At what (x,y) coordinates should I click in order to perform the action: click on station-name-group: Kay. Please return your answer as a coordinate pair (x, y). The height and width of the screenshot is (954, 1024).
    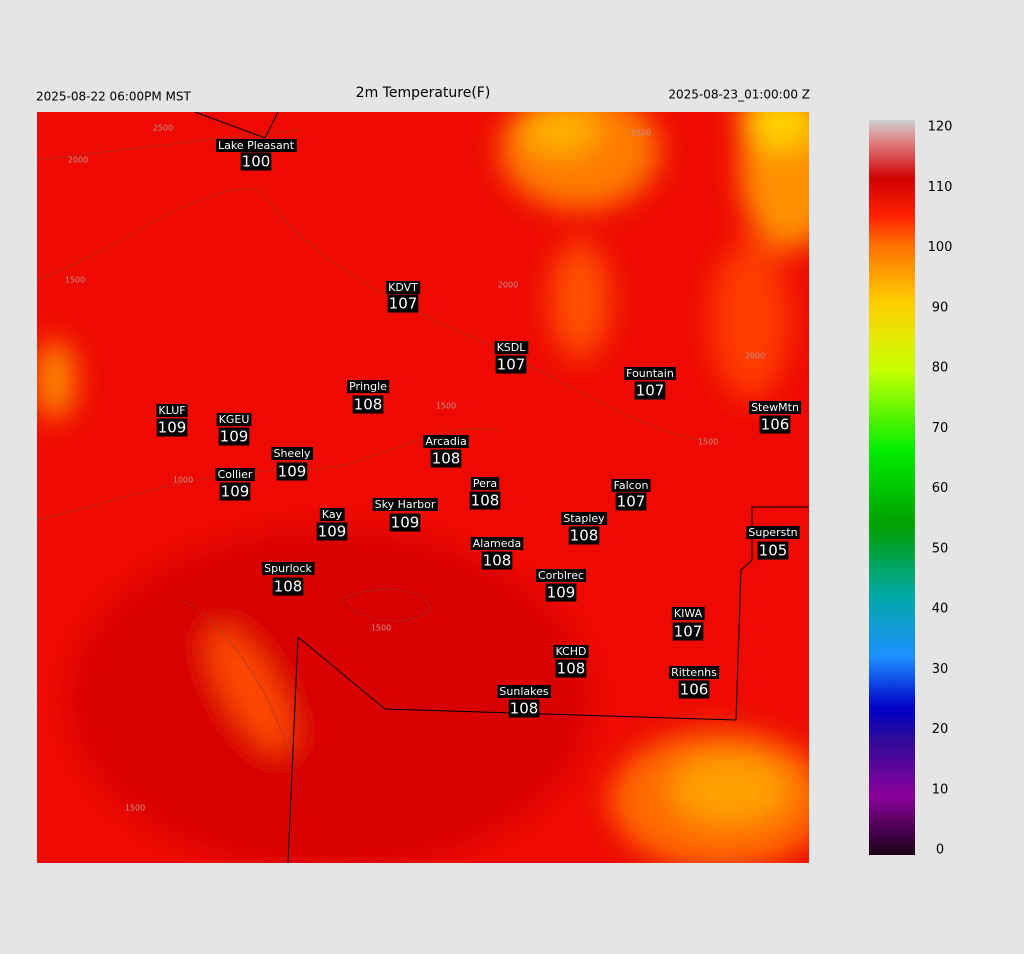
    Looking at the image, I should click on (332, 514).